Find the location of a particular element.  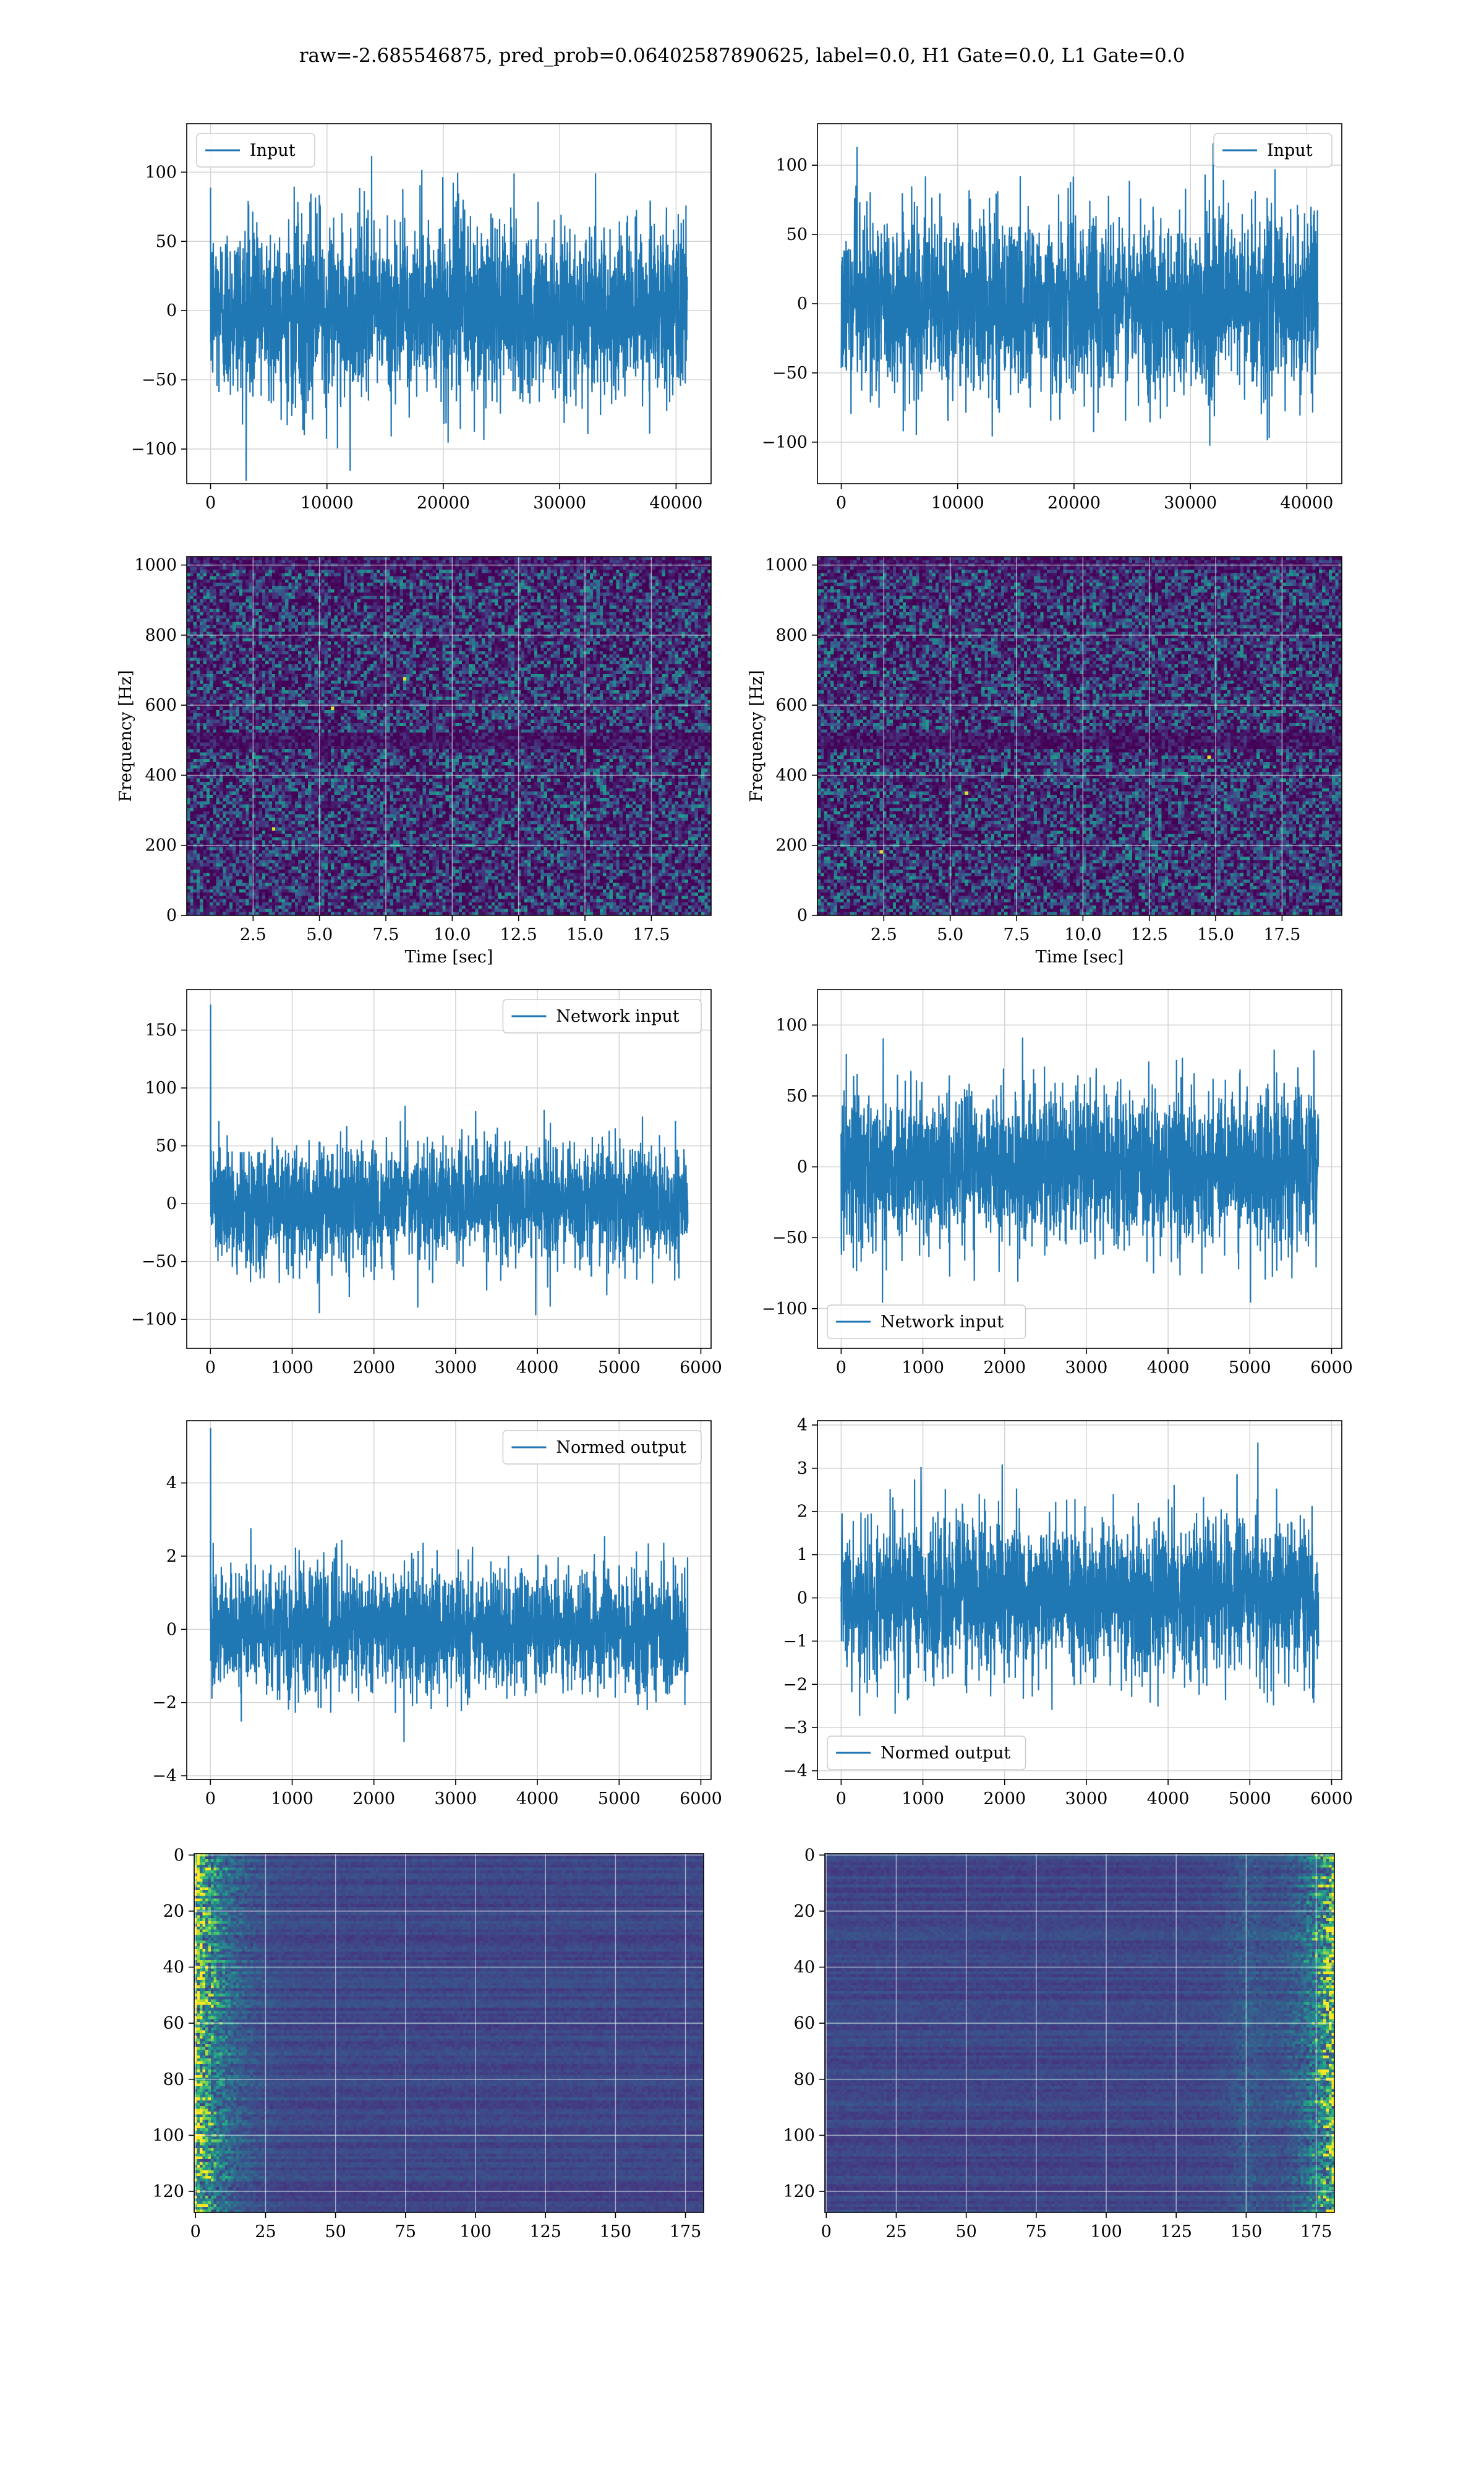

y-tick-label: 150 is located at coordinates (161, 1030).